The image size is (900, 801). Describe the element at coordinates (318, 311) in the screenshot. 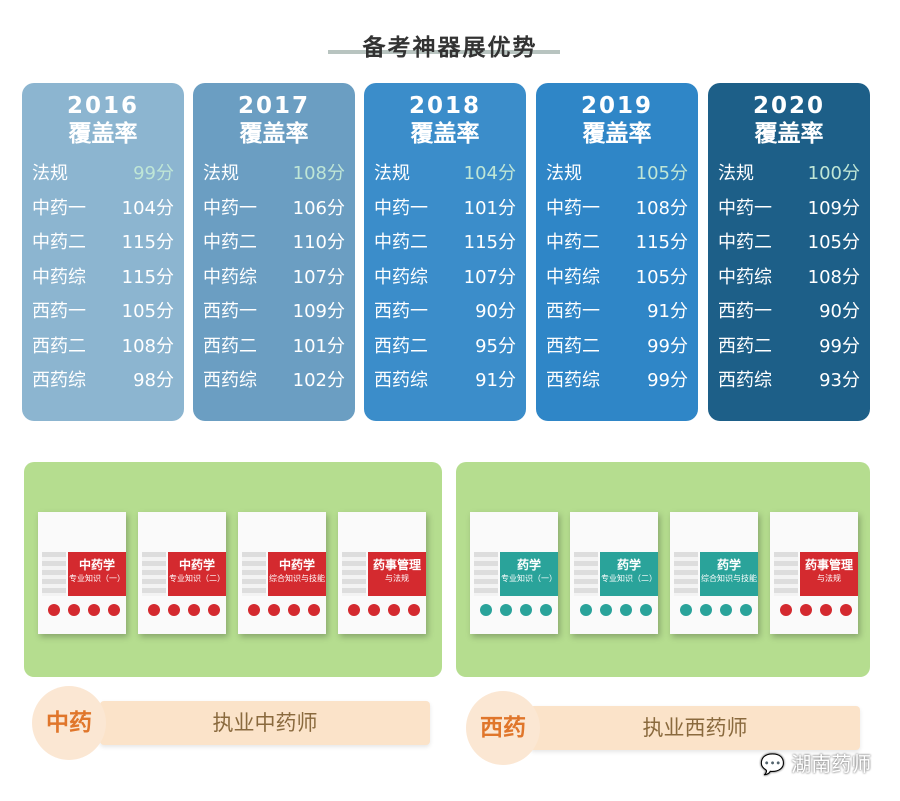

I see `score: 109分` at that location.